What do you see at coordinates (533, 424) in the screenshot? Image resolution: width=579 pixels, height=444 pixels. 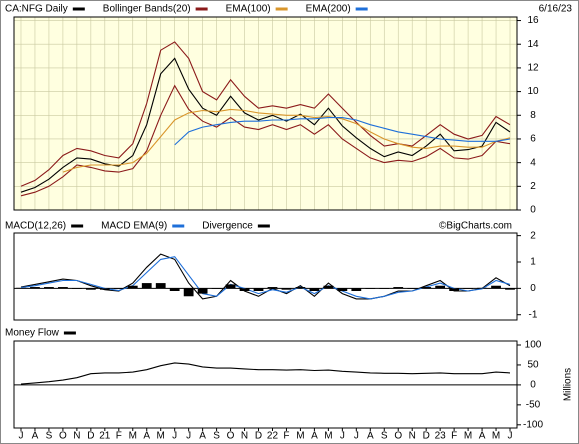 I see `y-tick-label: -100` at bounding box center [533, 424].